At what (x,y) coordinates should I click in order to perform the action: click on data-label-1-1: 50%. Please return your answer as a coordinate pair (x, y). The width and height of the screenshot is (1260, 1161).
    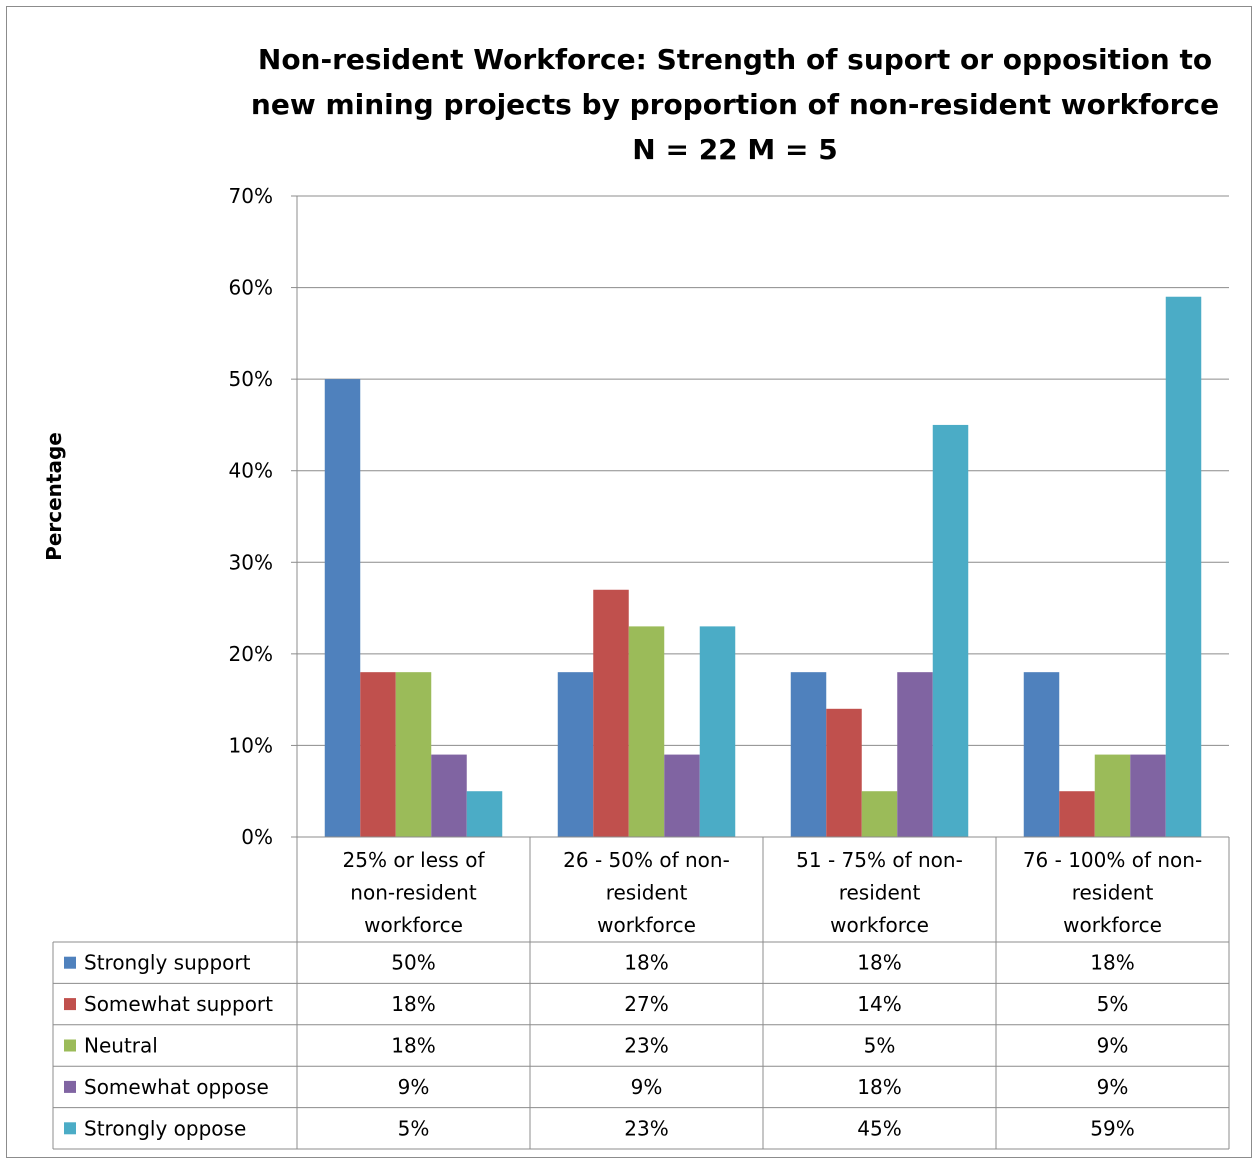
    Looking at the image, I should click on (413, 963).